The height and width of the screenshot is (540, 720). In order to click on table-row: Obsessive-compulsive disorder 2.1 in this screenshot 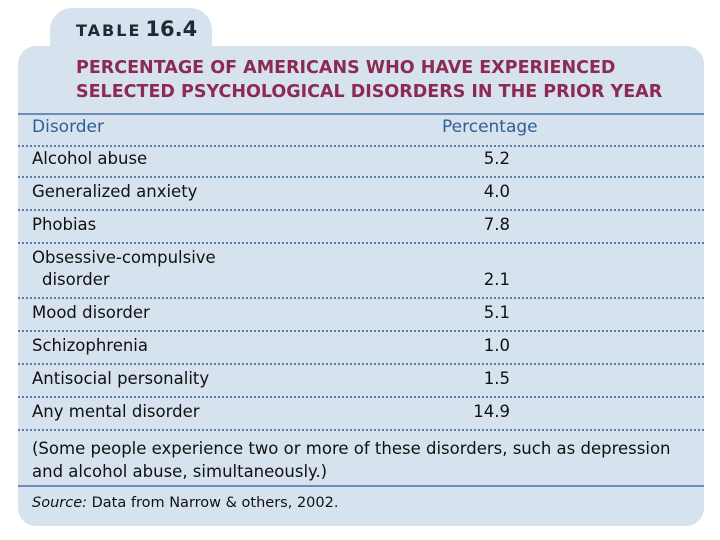, I will do `click(361, 271)`.